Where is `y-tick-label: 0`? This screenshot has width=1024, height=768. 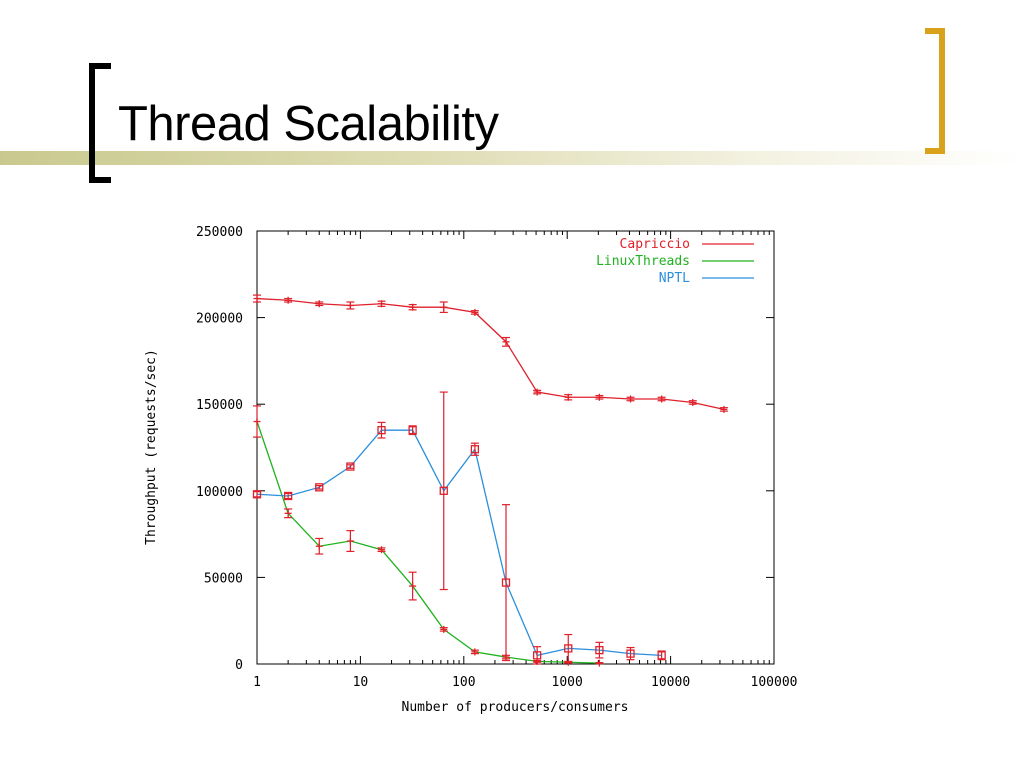 y-tick-label: 0 is located at coordinates (239, 665).